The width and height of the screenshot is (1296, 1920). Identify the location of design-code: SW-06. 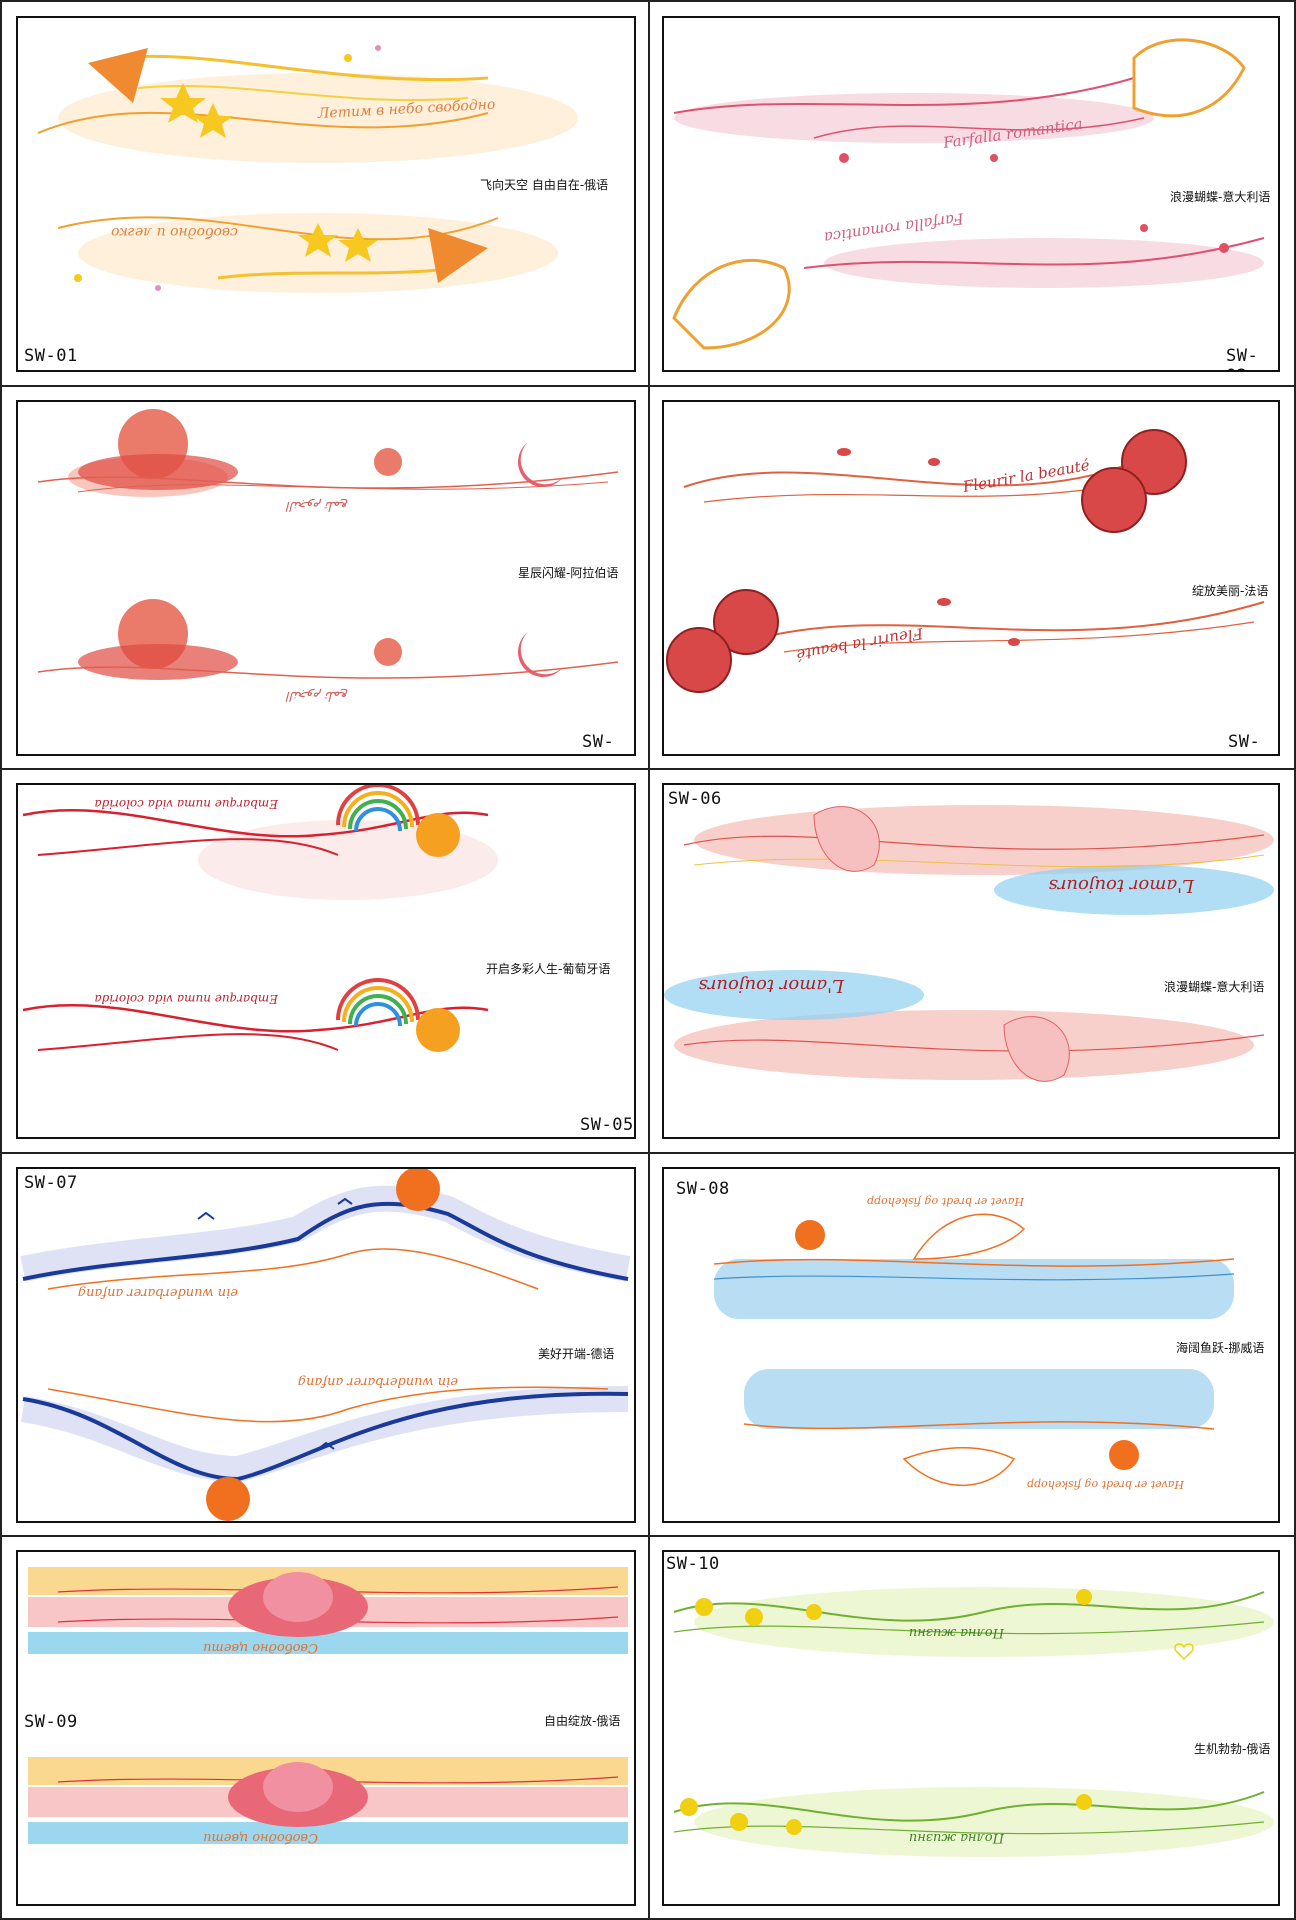
(695, 799).